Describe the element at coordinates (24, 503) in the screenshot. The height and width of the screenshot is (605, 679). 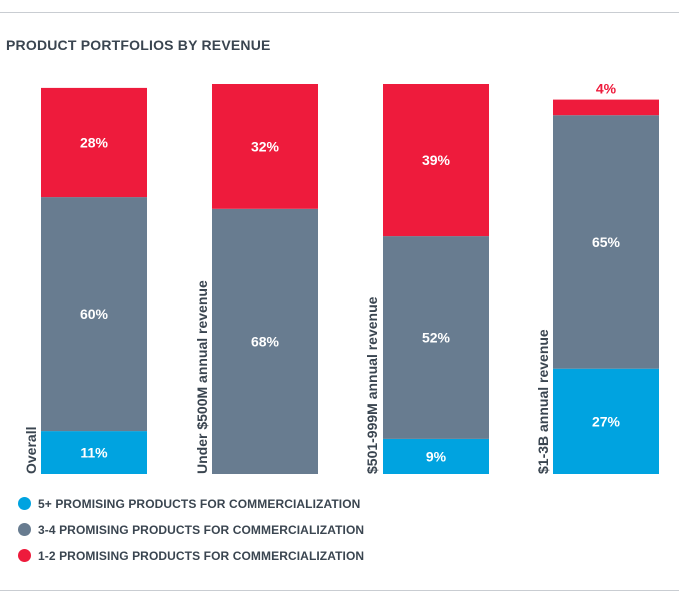
I see `legend-swatch-5-plus` at that location.